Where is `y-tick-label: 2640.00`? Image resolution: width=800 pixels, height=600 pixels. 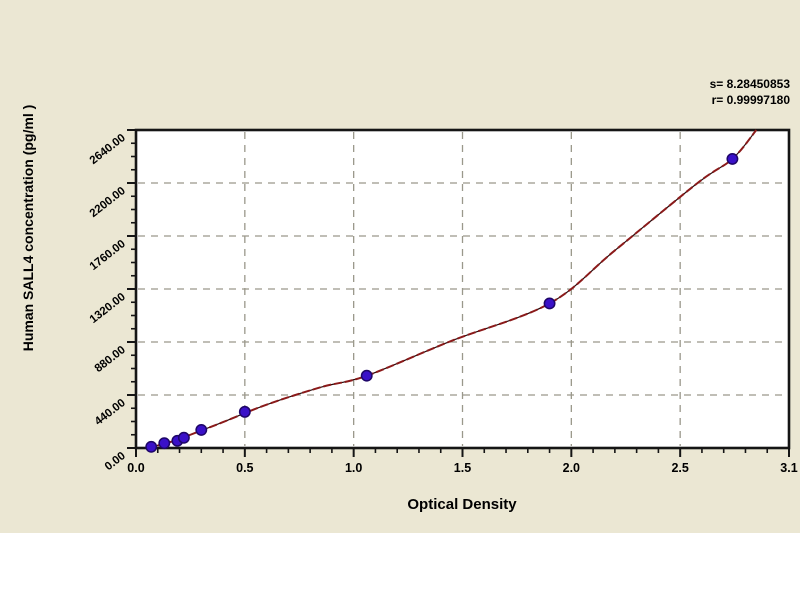
y-tick-label: 2640.00 is located at coordinates (108, 149).